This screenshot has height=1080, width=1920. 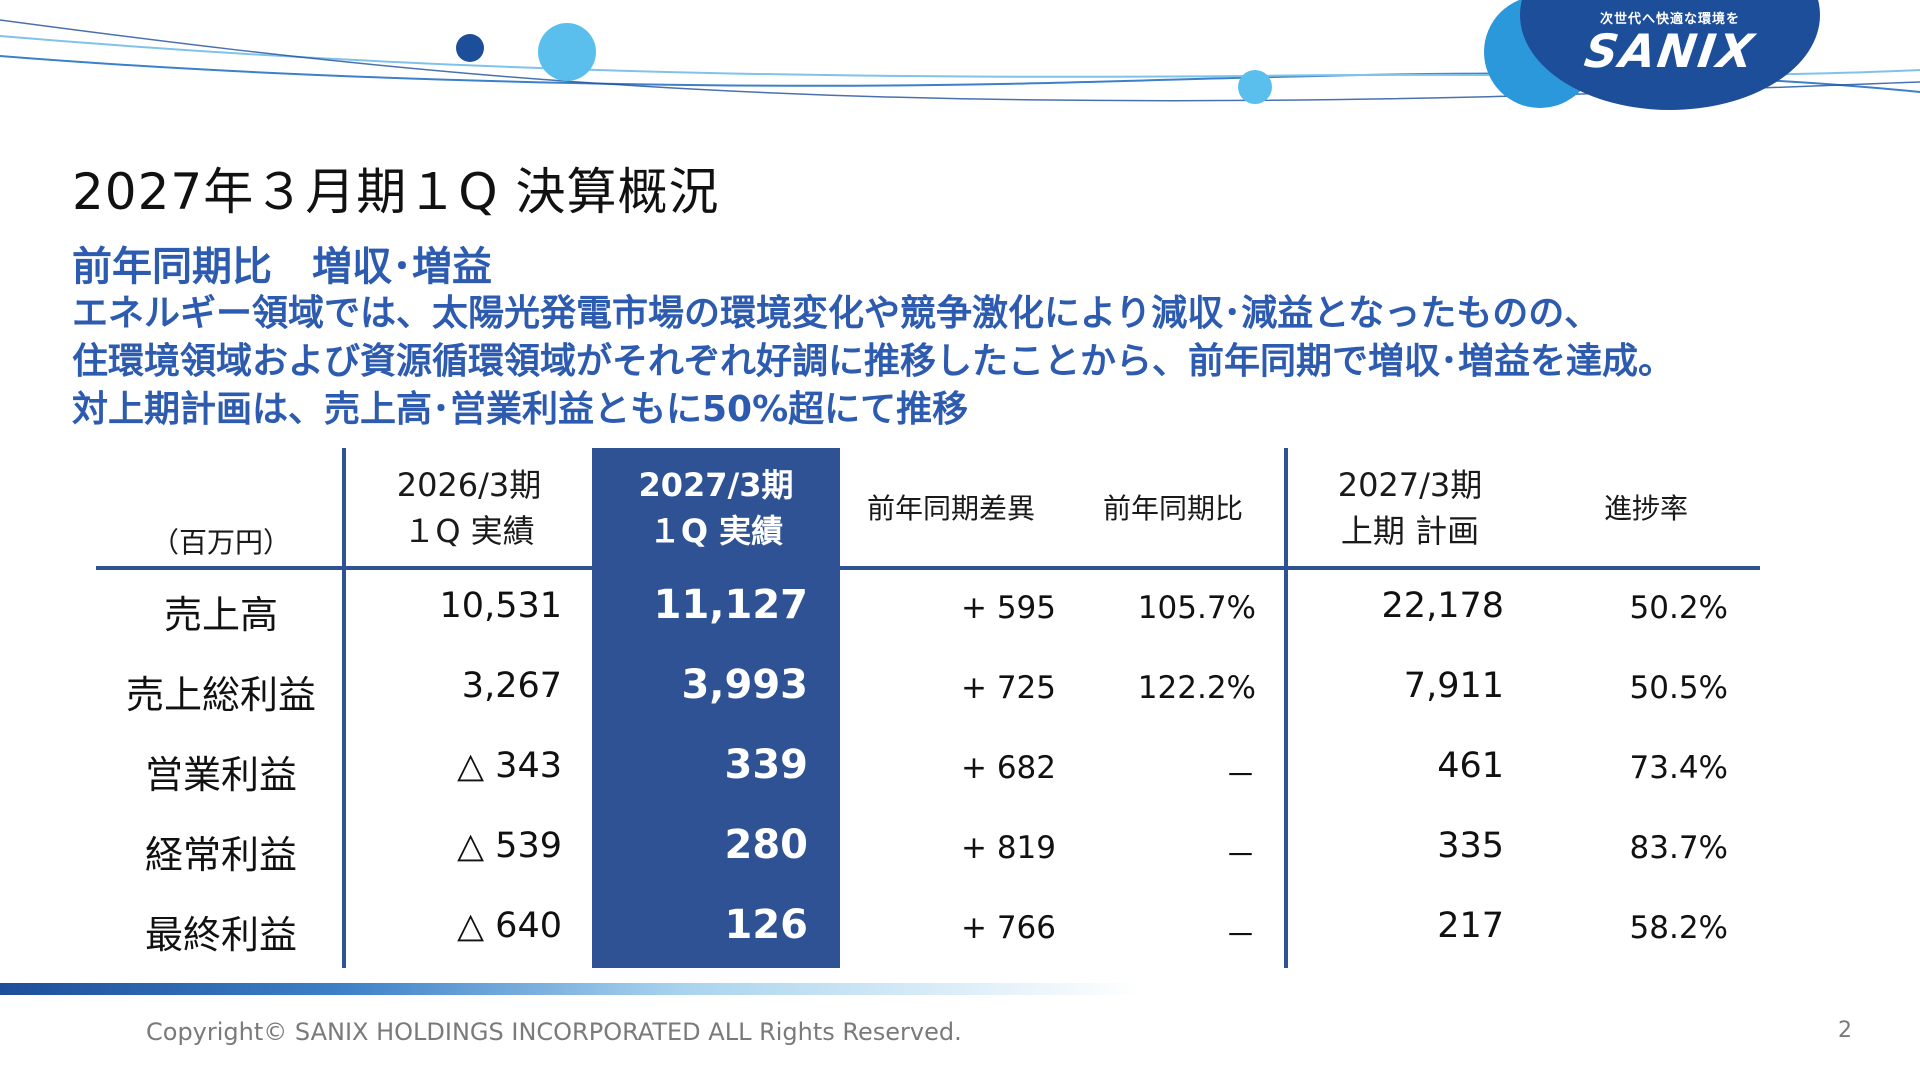 What do you see at coordinates (509, 766) in the screenshot?
I see `cell-prev-operating-profit: △ 343` at bounding box center [509, 766].